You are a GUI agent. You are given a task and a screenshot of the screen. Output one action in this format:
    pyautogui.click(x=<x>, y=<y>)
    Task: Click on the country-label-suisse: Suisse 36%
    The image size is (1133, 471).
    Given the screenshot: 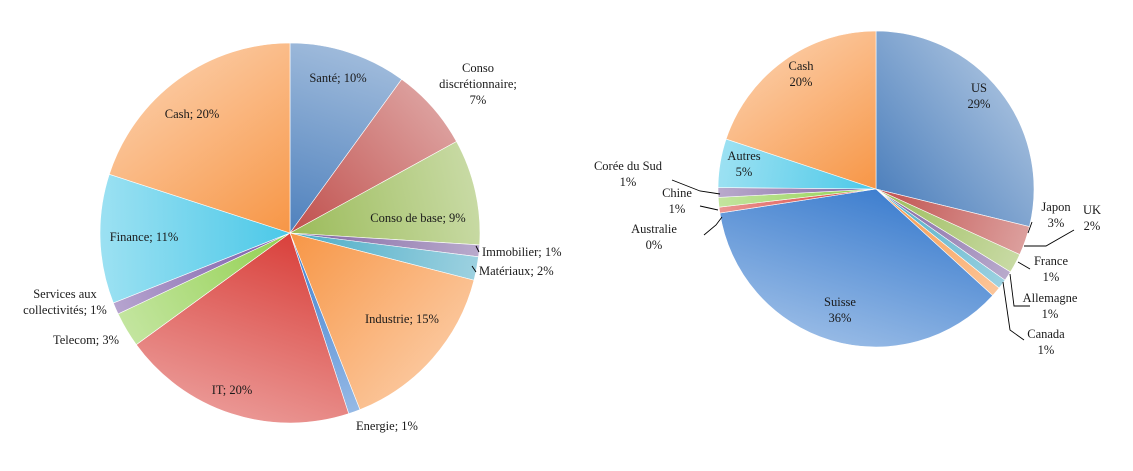 What is the action you would take?
    pyautogui.click(x=840, y=310)
    